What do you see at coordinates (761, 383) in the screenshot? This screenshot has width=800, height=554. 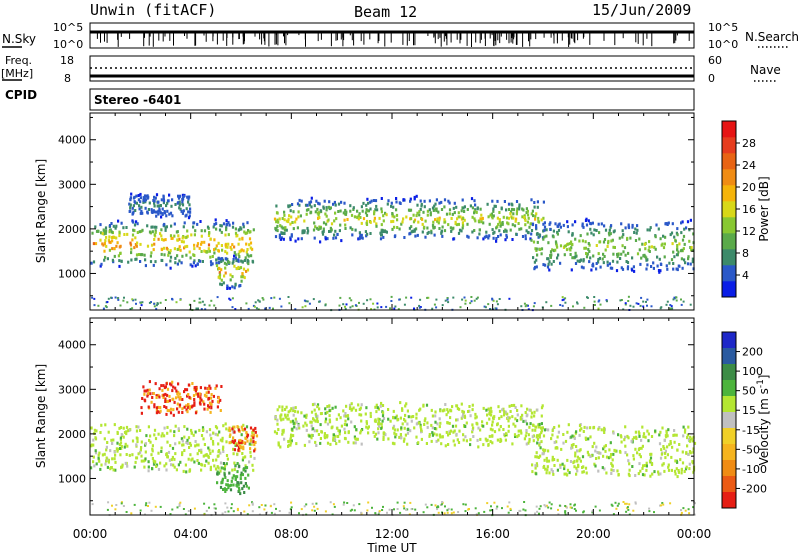 I see `velocity-colorbar-label-sup: -1` at bounding box center [761, 383].